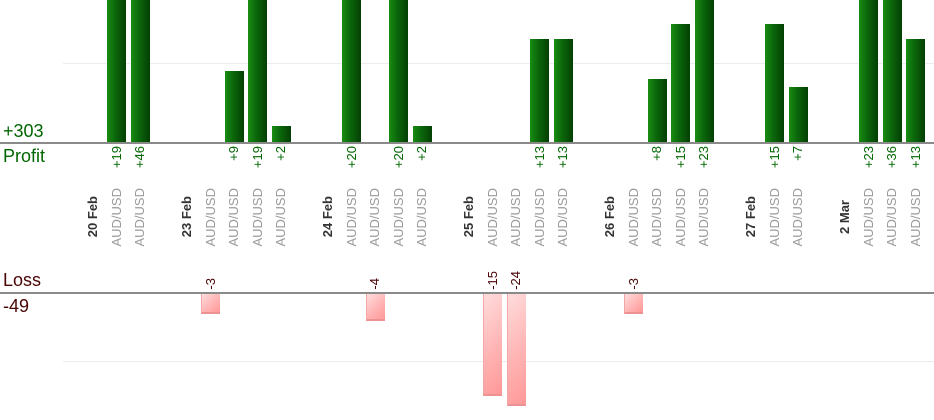  I want to click on loss-value-label: -15, so click(492, 280).